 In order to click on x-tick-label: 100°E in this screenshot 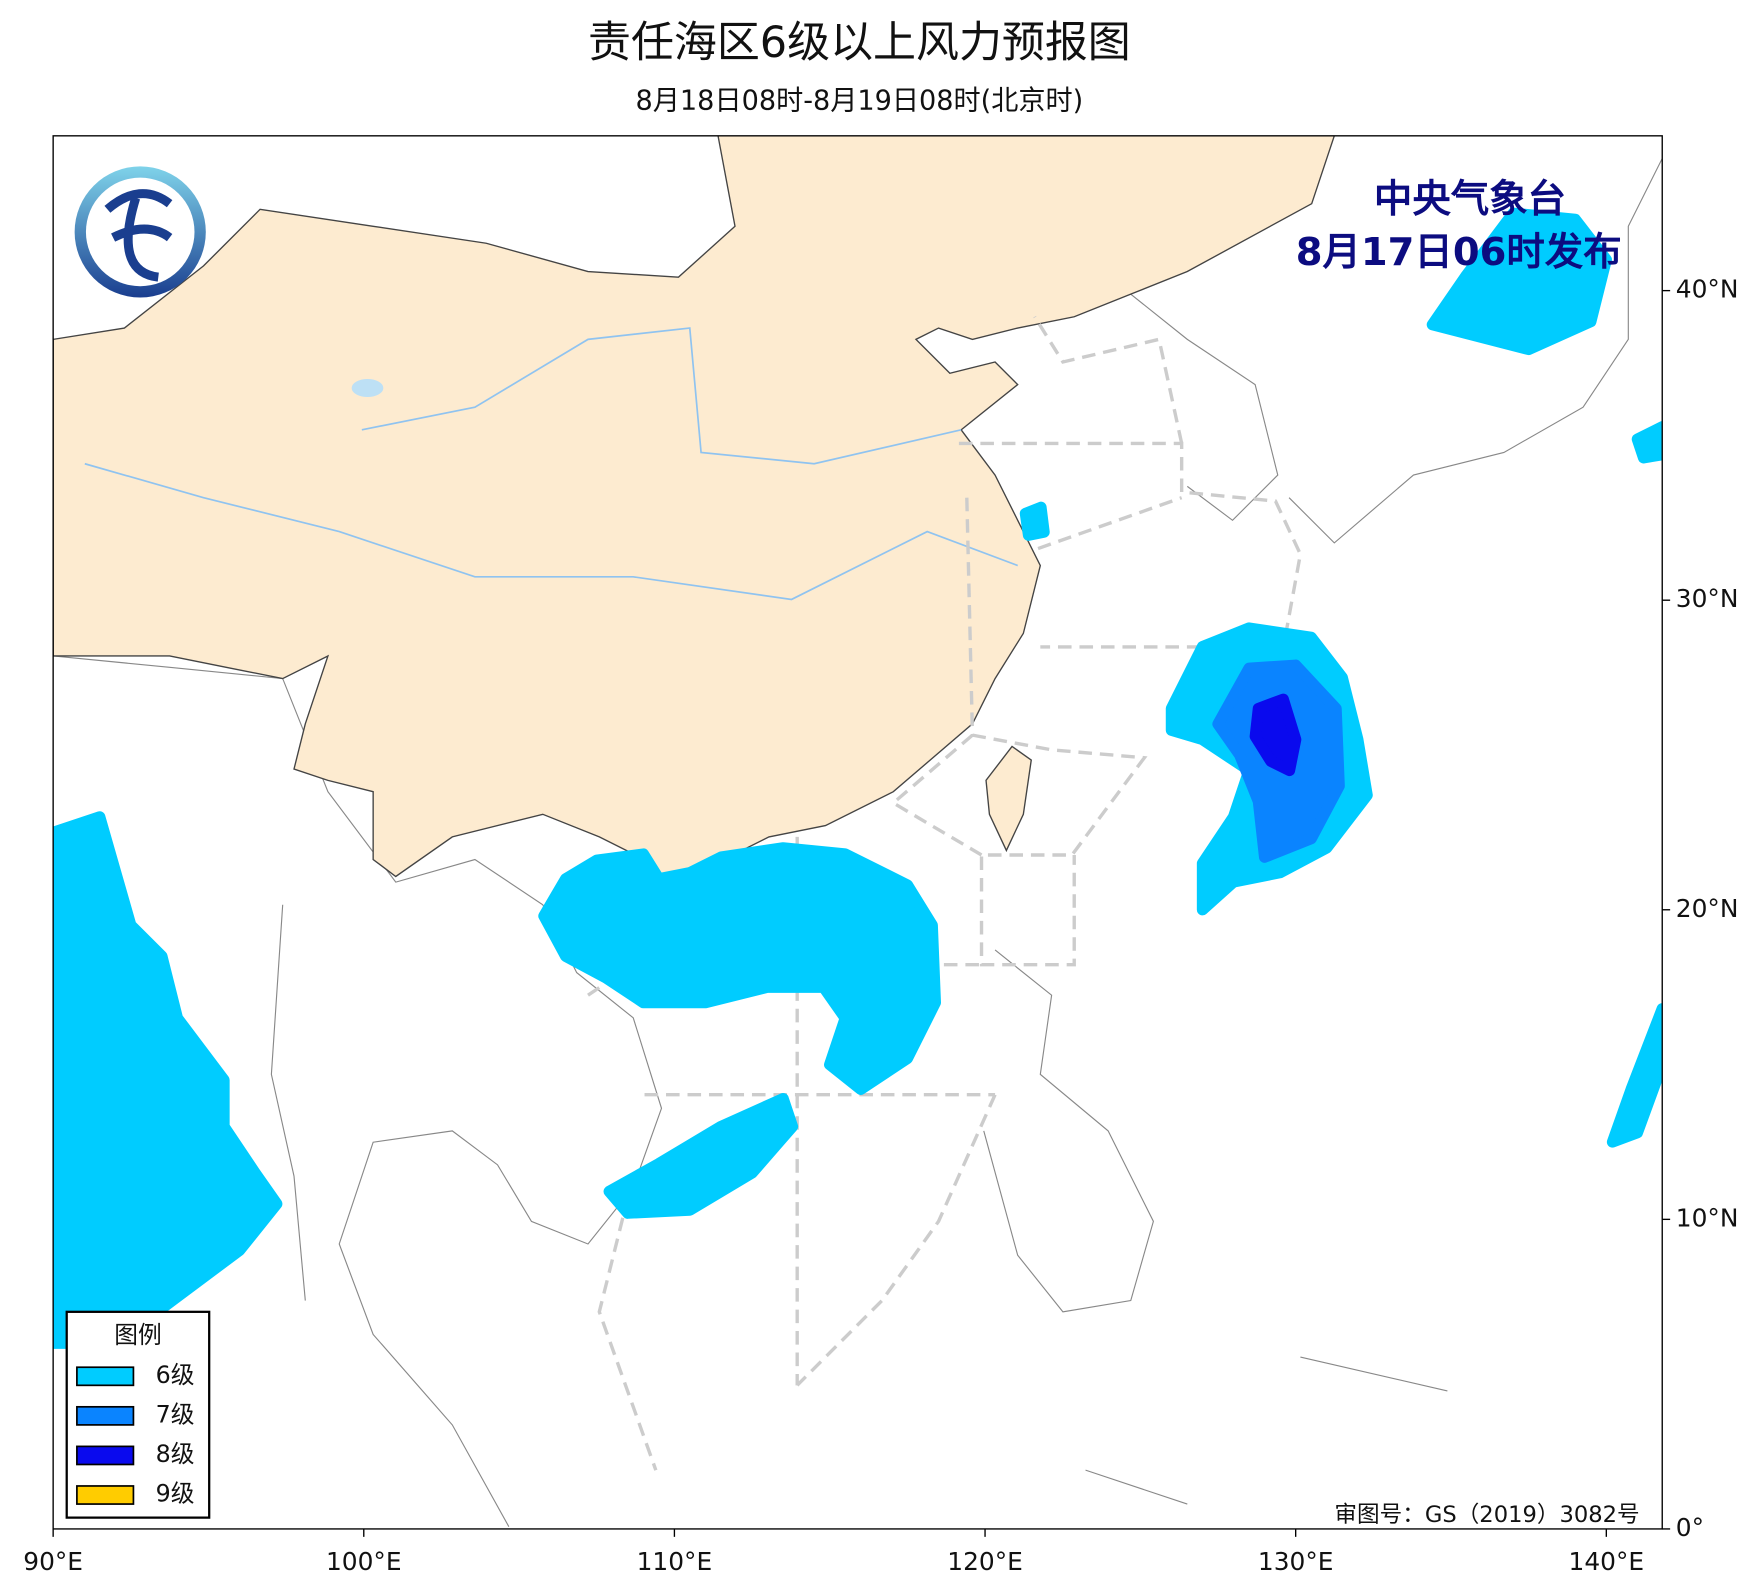, I will do `click(364, 1561)`.